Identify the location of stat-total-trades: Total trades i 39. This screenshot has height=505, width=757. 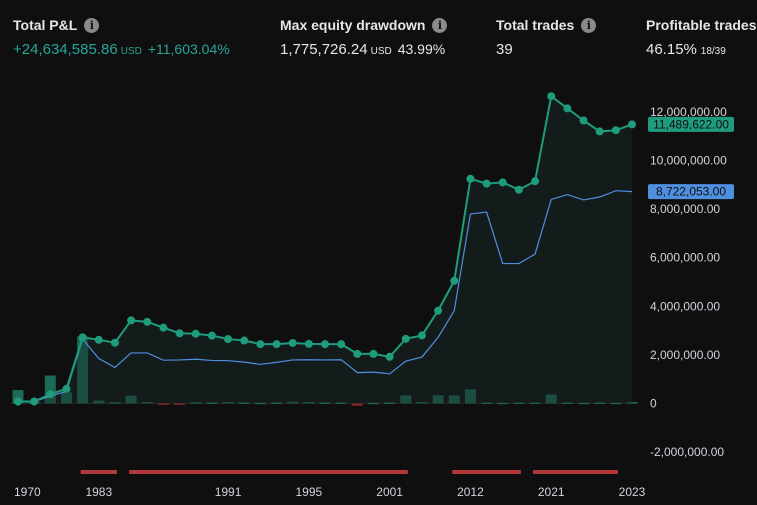
(546, 37).